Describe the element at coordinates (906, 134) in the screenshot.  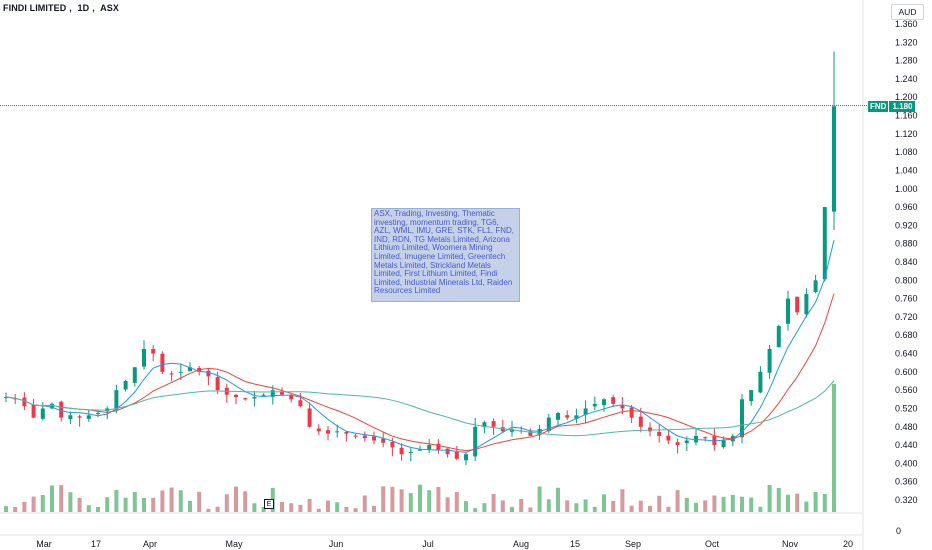
I see `y-tick-label: 1.120` at that location.